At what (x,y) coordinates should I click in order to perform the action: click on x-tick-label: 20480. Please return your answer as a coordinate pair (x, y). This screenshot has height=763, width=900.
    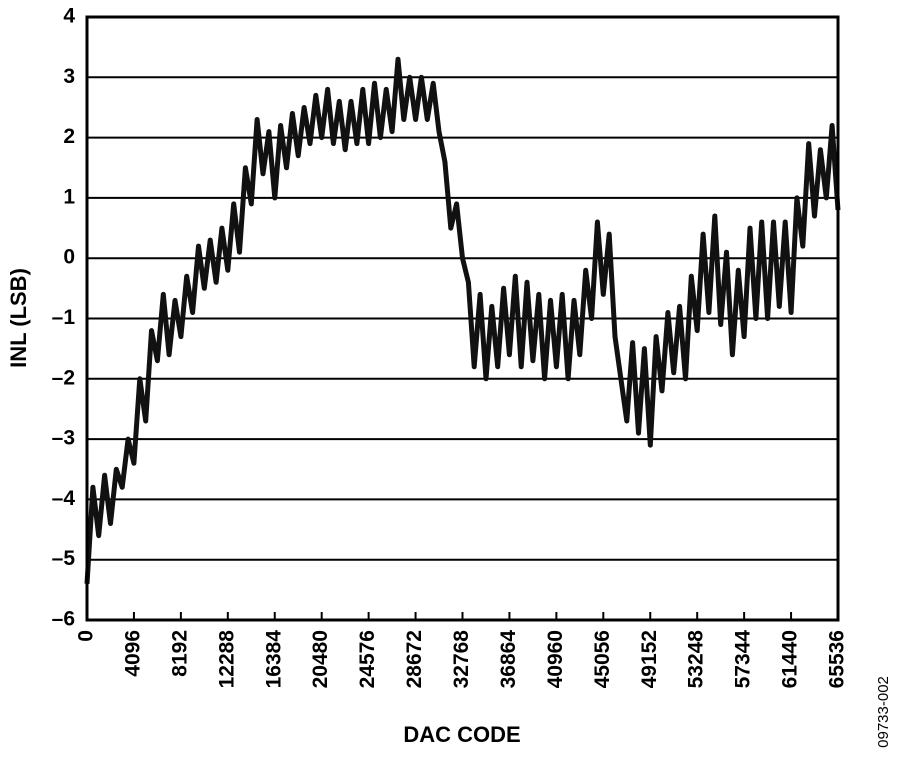
    Looking at the image, I should click on (320, 659).